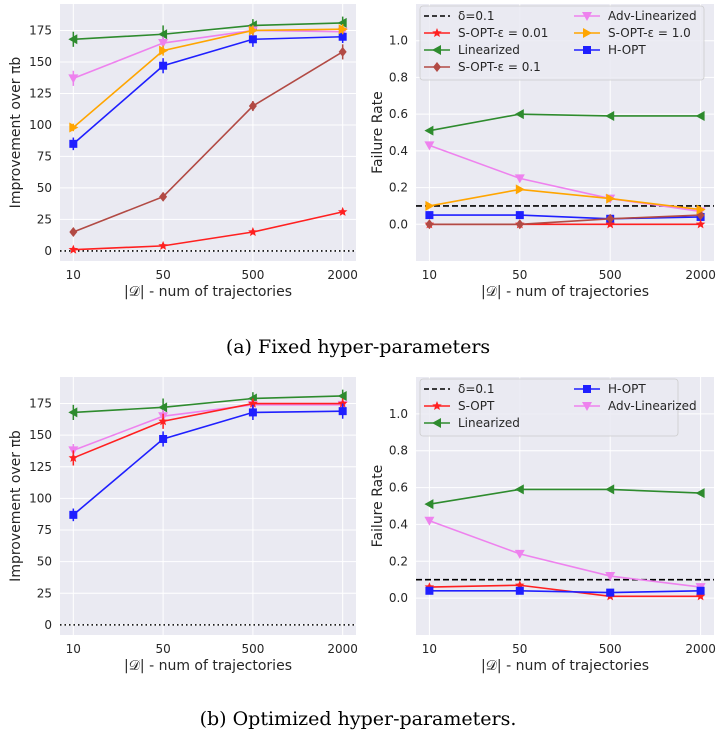  I want to click on y-tick-label: 0.6, so click(398, 114).